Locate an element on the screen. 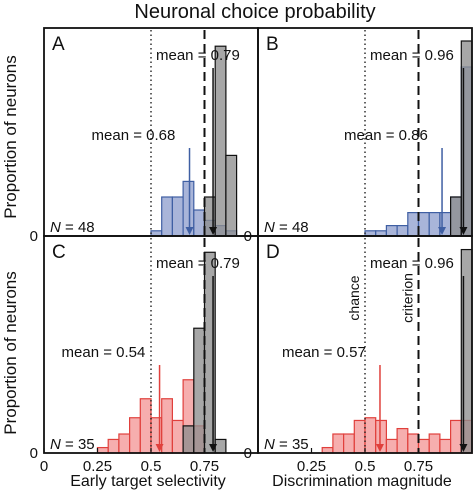  y-axis-label-top: Proportion of neurons is located at coordinates (10, 137).